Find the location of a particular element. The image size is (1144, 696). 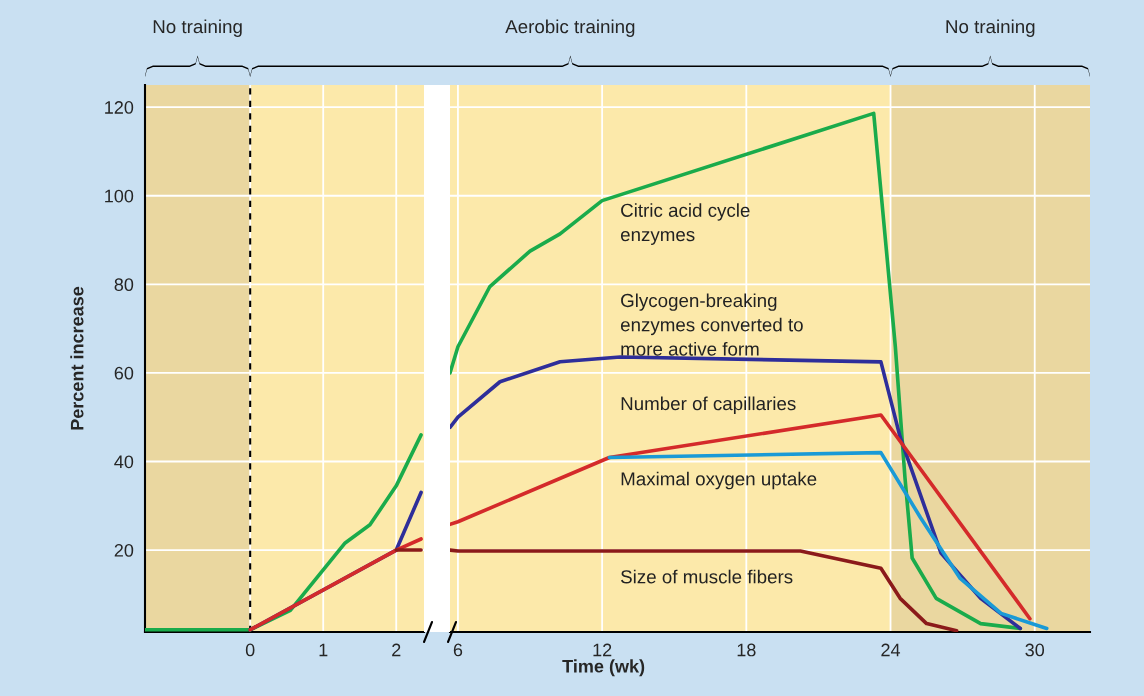

y-tick-label: 20 is located at coordinates (124, 550).